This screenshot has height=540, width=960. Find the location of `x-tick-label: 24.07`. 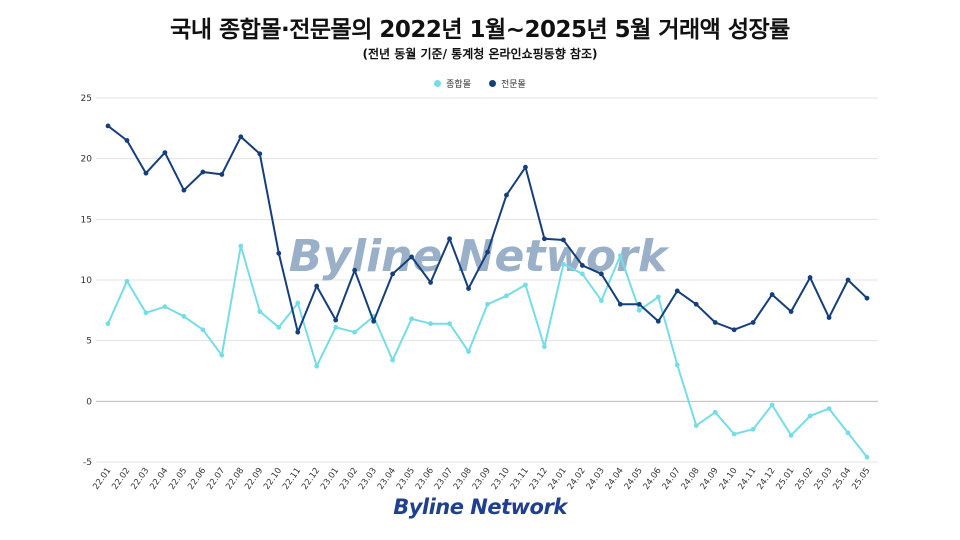

x-tick-label: 24.07 is located at coordinates (672, 479).